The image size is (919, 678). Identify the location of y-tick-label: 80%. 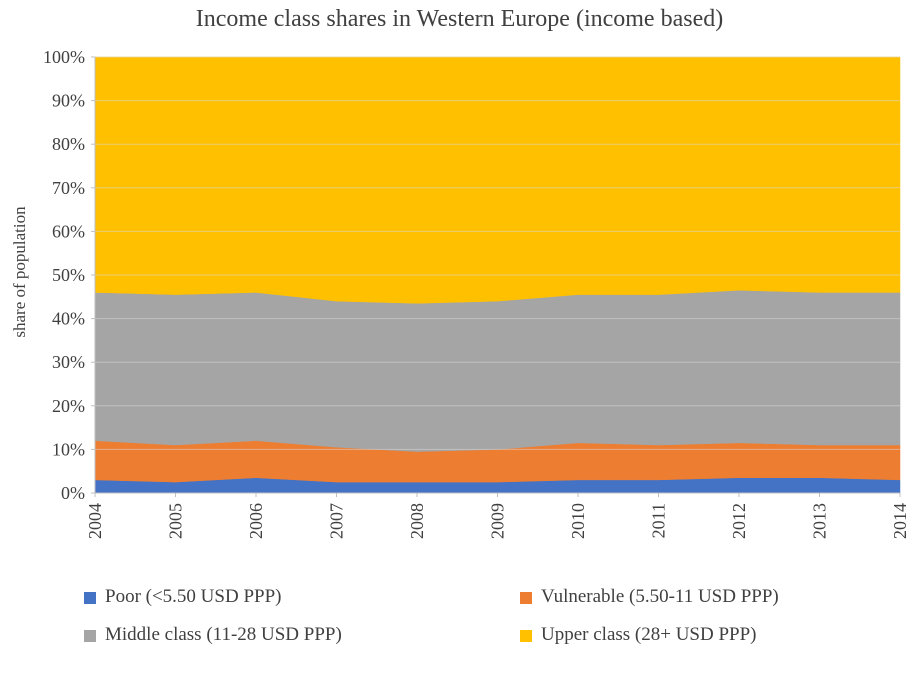
(68, 144).